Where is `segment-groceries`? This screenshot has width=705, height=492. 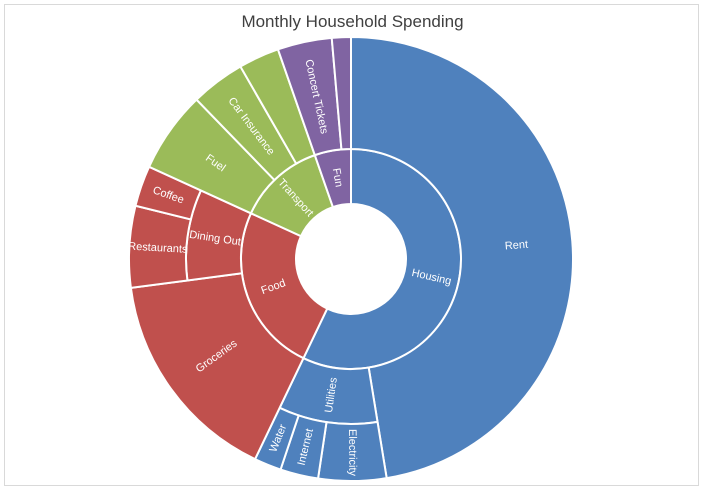
segment-groceries is located at coordinates (217, 366).